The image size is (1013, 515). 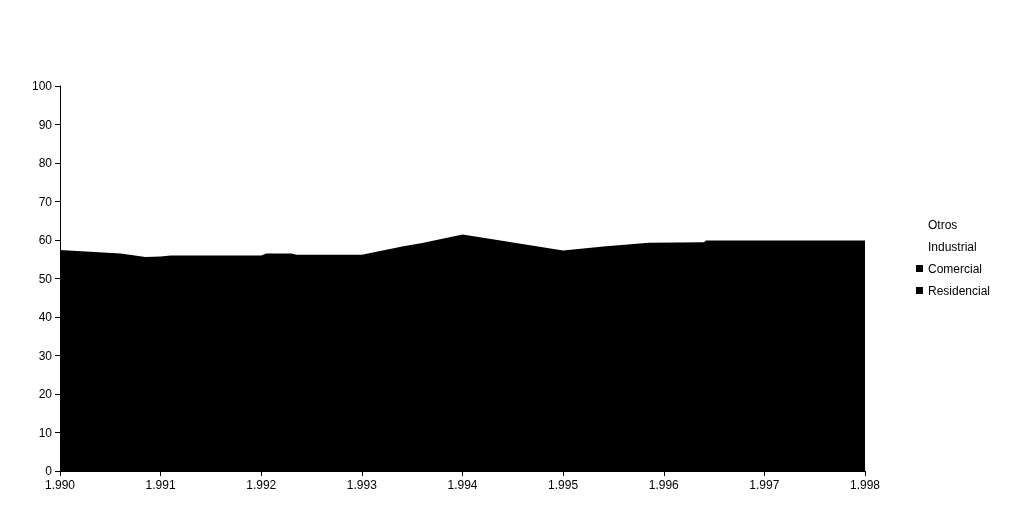 I want to click on y-tick-label: 90, so click(x=45, y=124).